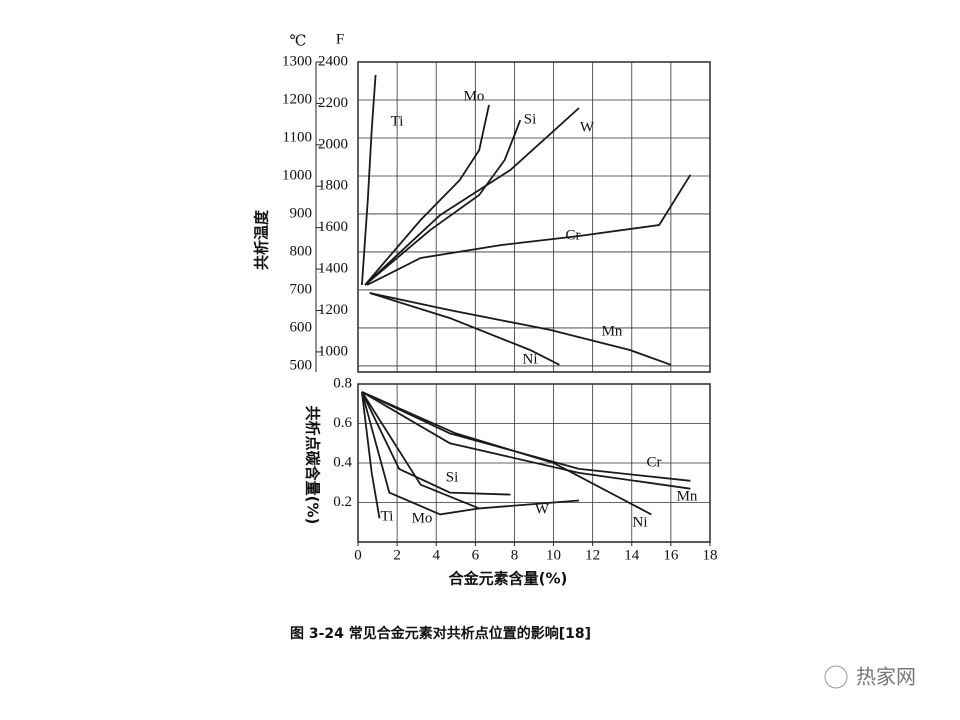  Describe the element at coordinates (440, 633) in the screenshot. I see `caption: 图 3-24 常见合金元素对共析点位置的影响[18]` at that location.